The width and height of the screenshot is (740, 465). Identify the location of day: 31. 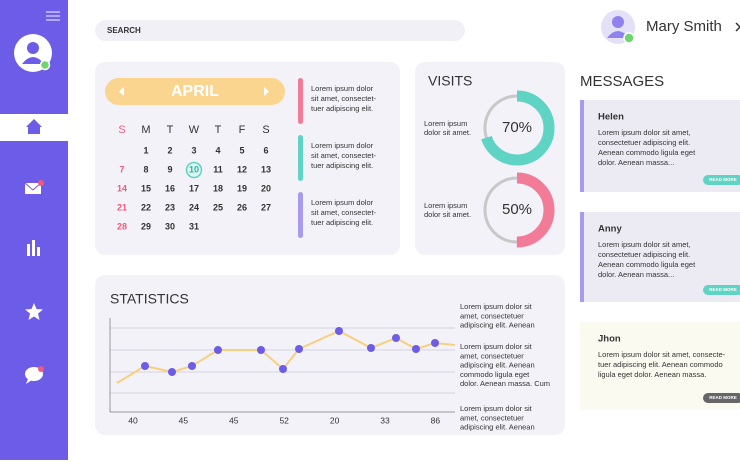
(194, 226).